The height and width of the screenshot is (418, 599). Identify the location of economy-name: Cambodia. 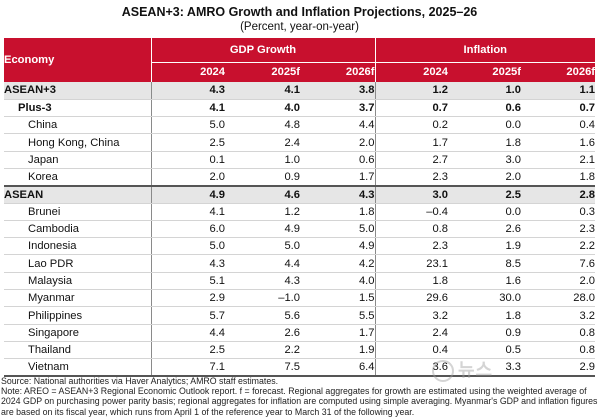
(77, 229).